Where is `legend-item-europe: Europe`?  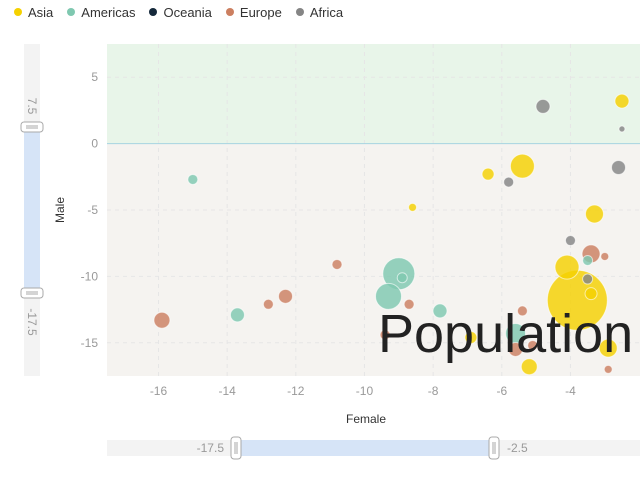
legend-item-europe: Europe is located at coordinates (253, 12).